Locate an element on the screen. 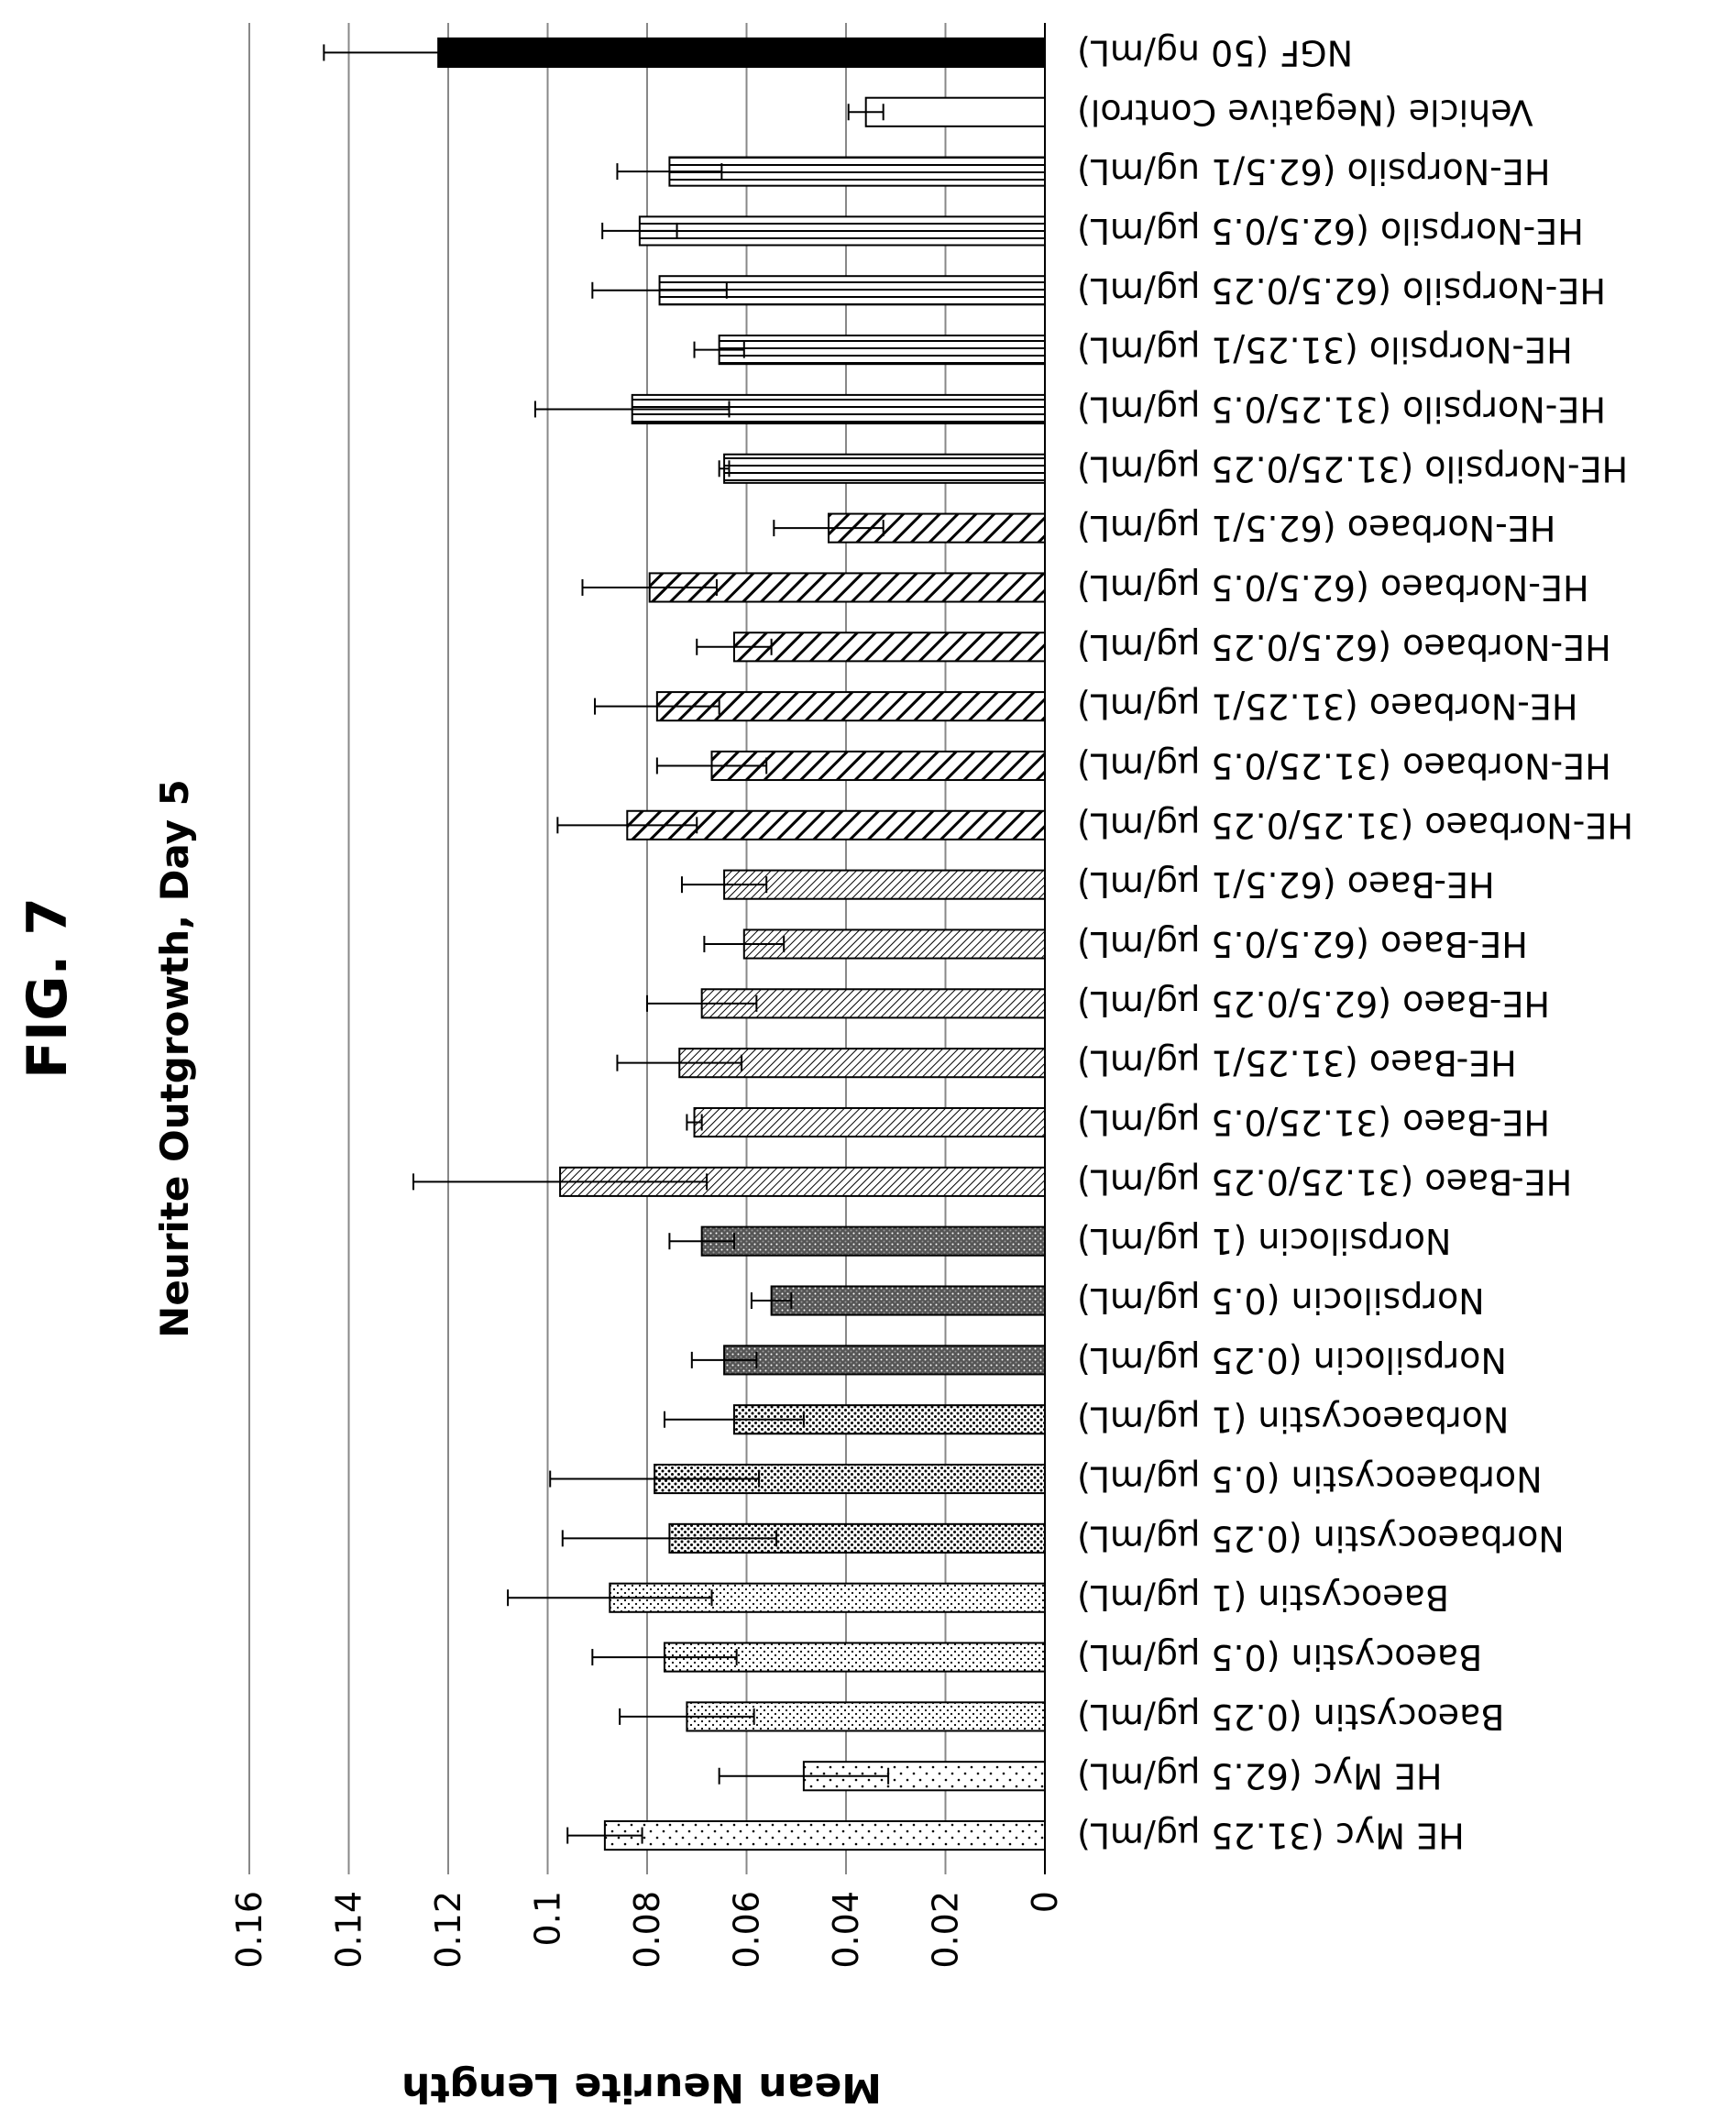 Image resolution: width=1736 pixels, height=2109 pixels. value-tick-label: 0.16 is located at coordinates (249, 1930).